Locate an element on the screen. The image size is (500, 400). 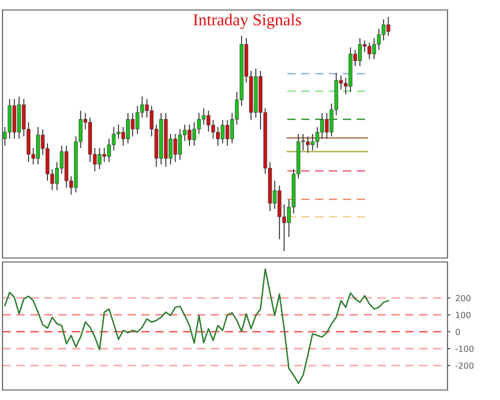
y-tick-label: 0 is located at coordinates (458, 332).